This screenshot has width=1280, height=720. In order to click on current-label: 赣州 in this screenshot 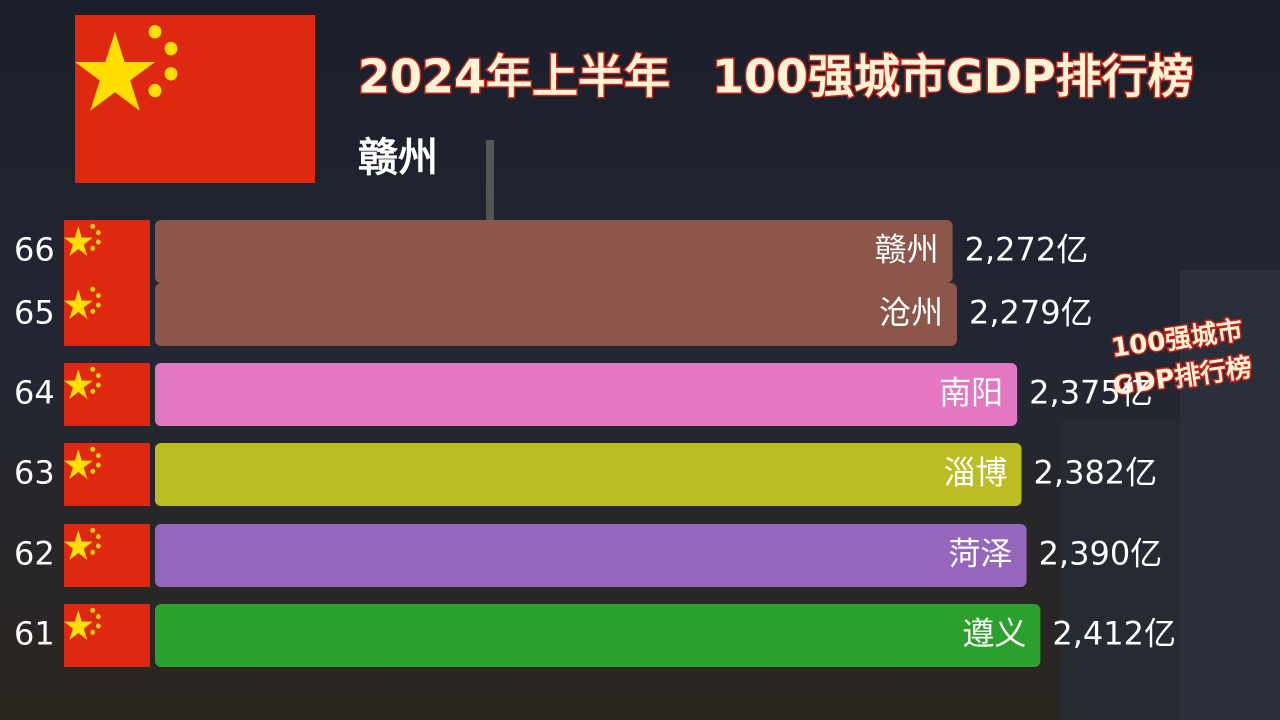, I will do `click(398, 158)`.